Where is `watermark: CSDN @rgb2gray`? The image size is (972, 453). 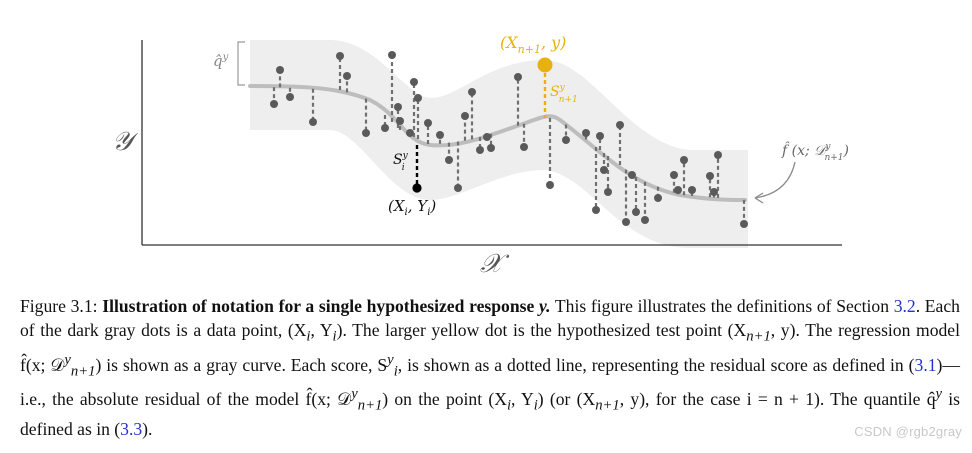
watermark: CSDN @rgb2gray is located at coordinates (908, 431).